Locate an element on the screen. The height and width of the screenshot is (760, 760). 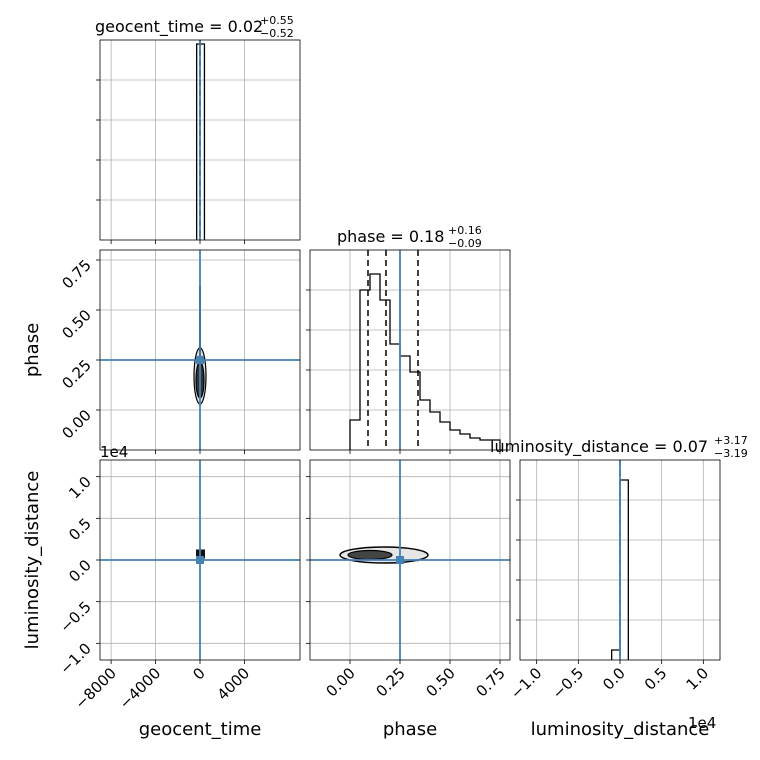
title-luminosity-distance-sup: +3.17 is located at coordinates (731, 440).